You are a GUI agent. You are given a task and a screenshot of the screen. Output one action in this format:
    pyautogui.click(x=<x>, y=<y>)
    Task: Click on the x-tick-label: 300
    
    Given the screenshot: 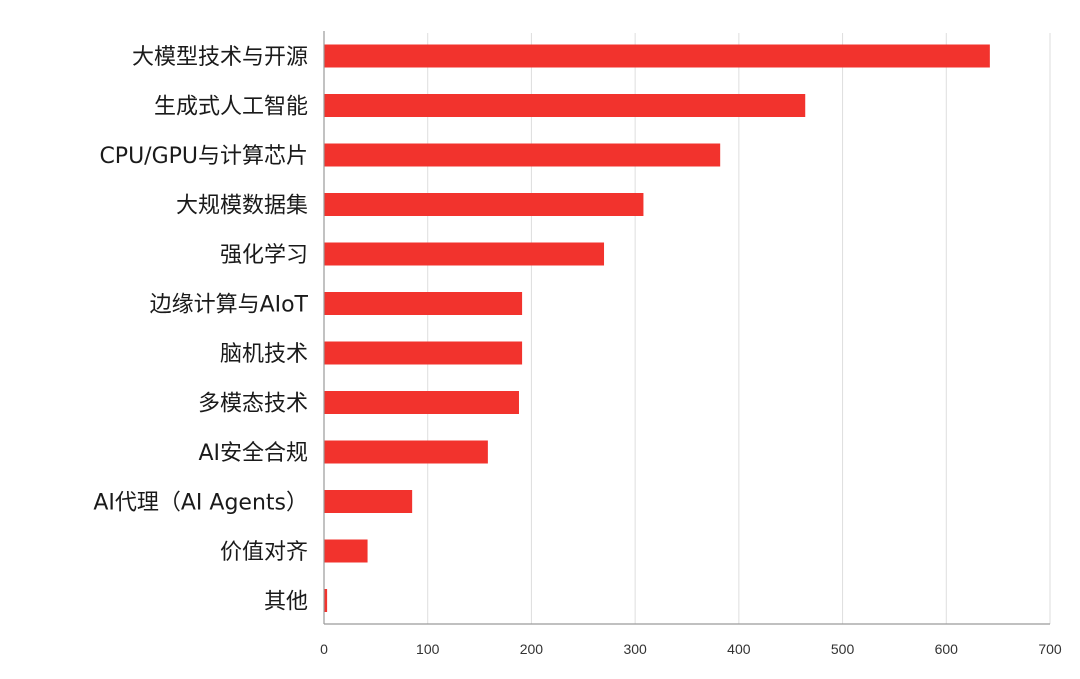 What is the action you would take?
    pyautogui.click(x=635, y=649)
    